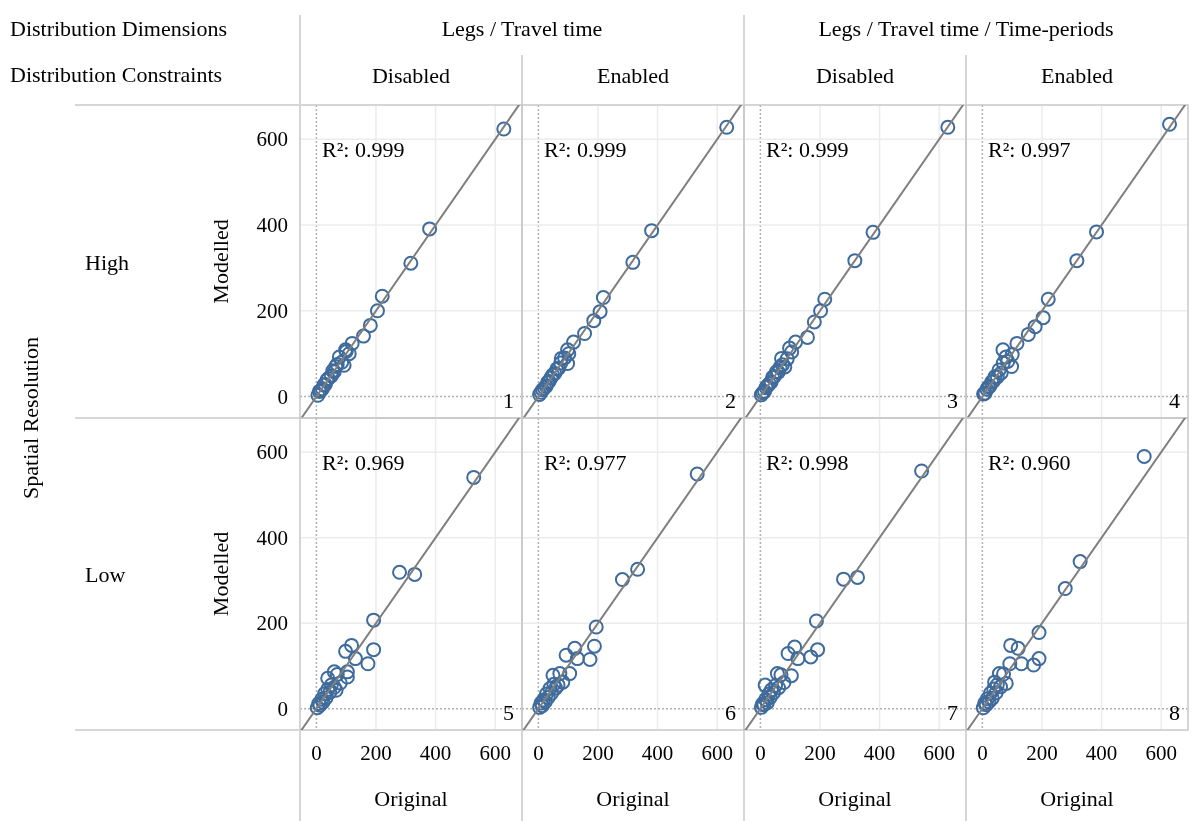 The width and height of the screenshot is (1201, 821). What do you see at coordinates (730, 712) in the screenshot?
I see `annotation: 6` at bounding box center [730, 712].